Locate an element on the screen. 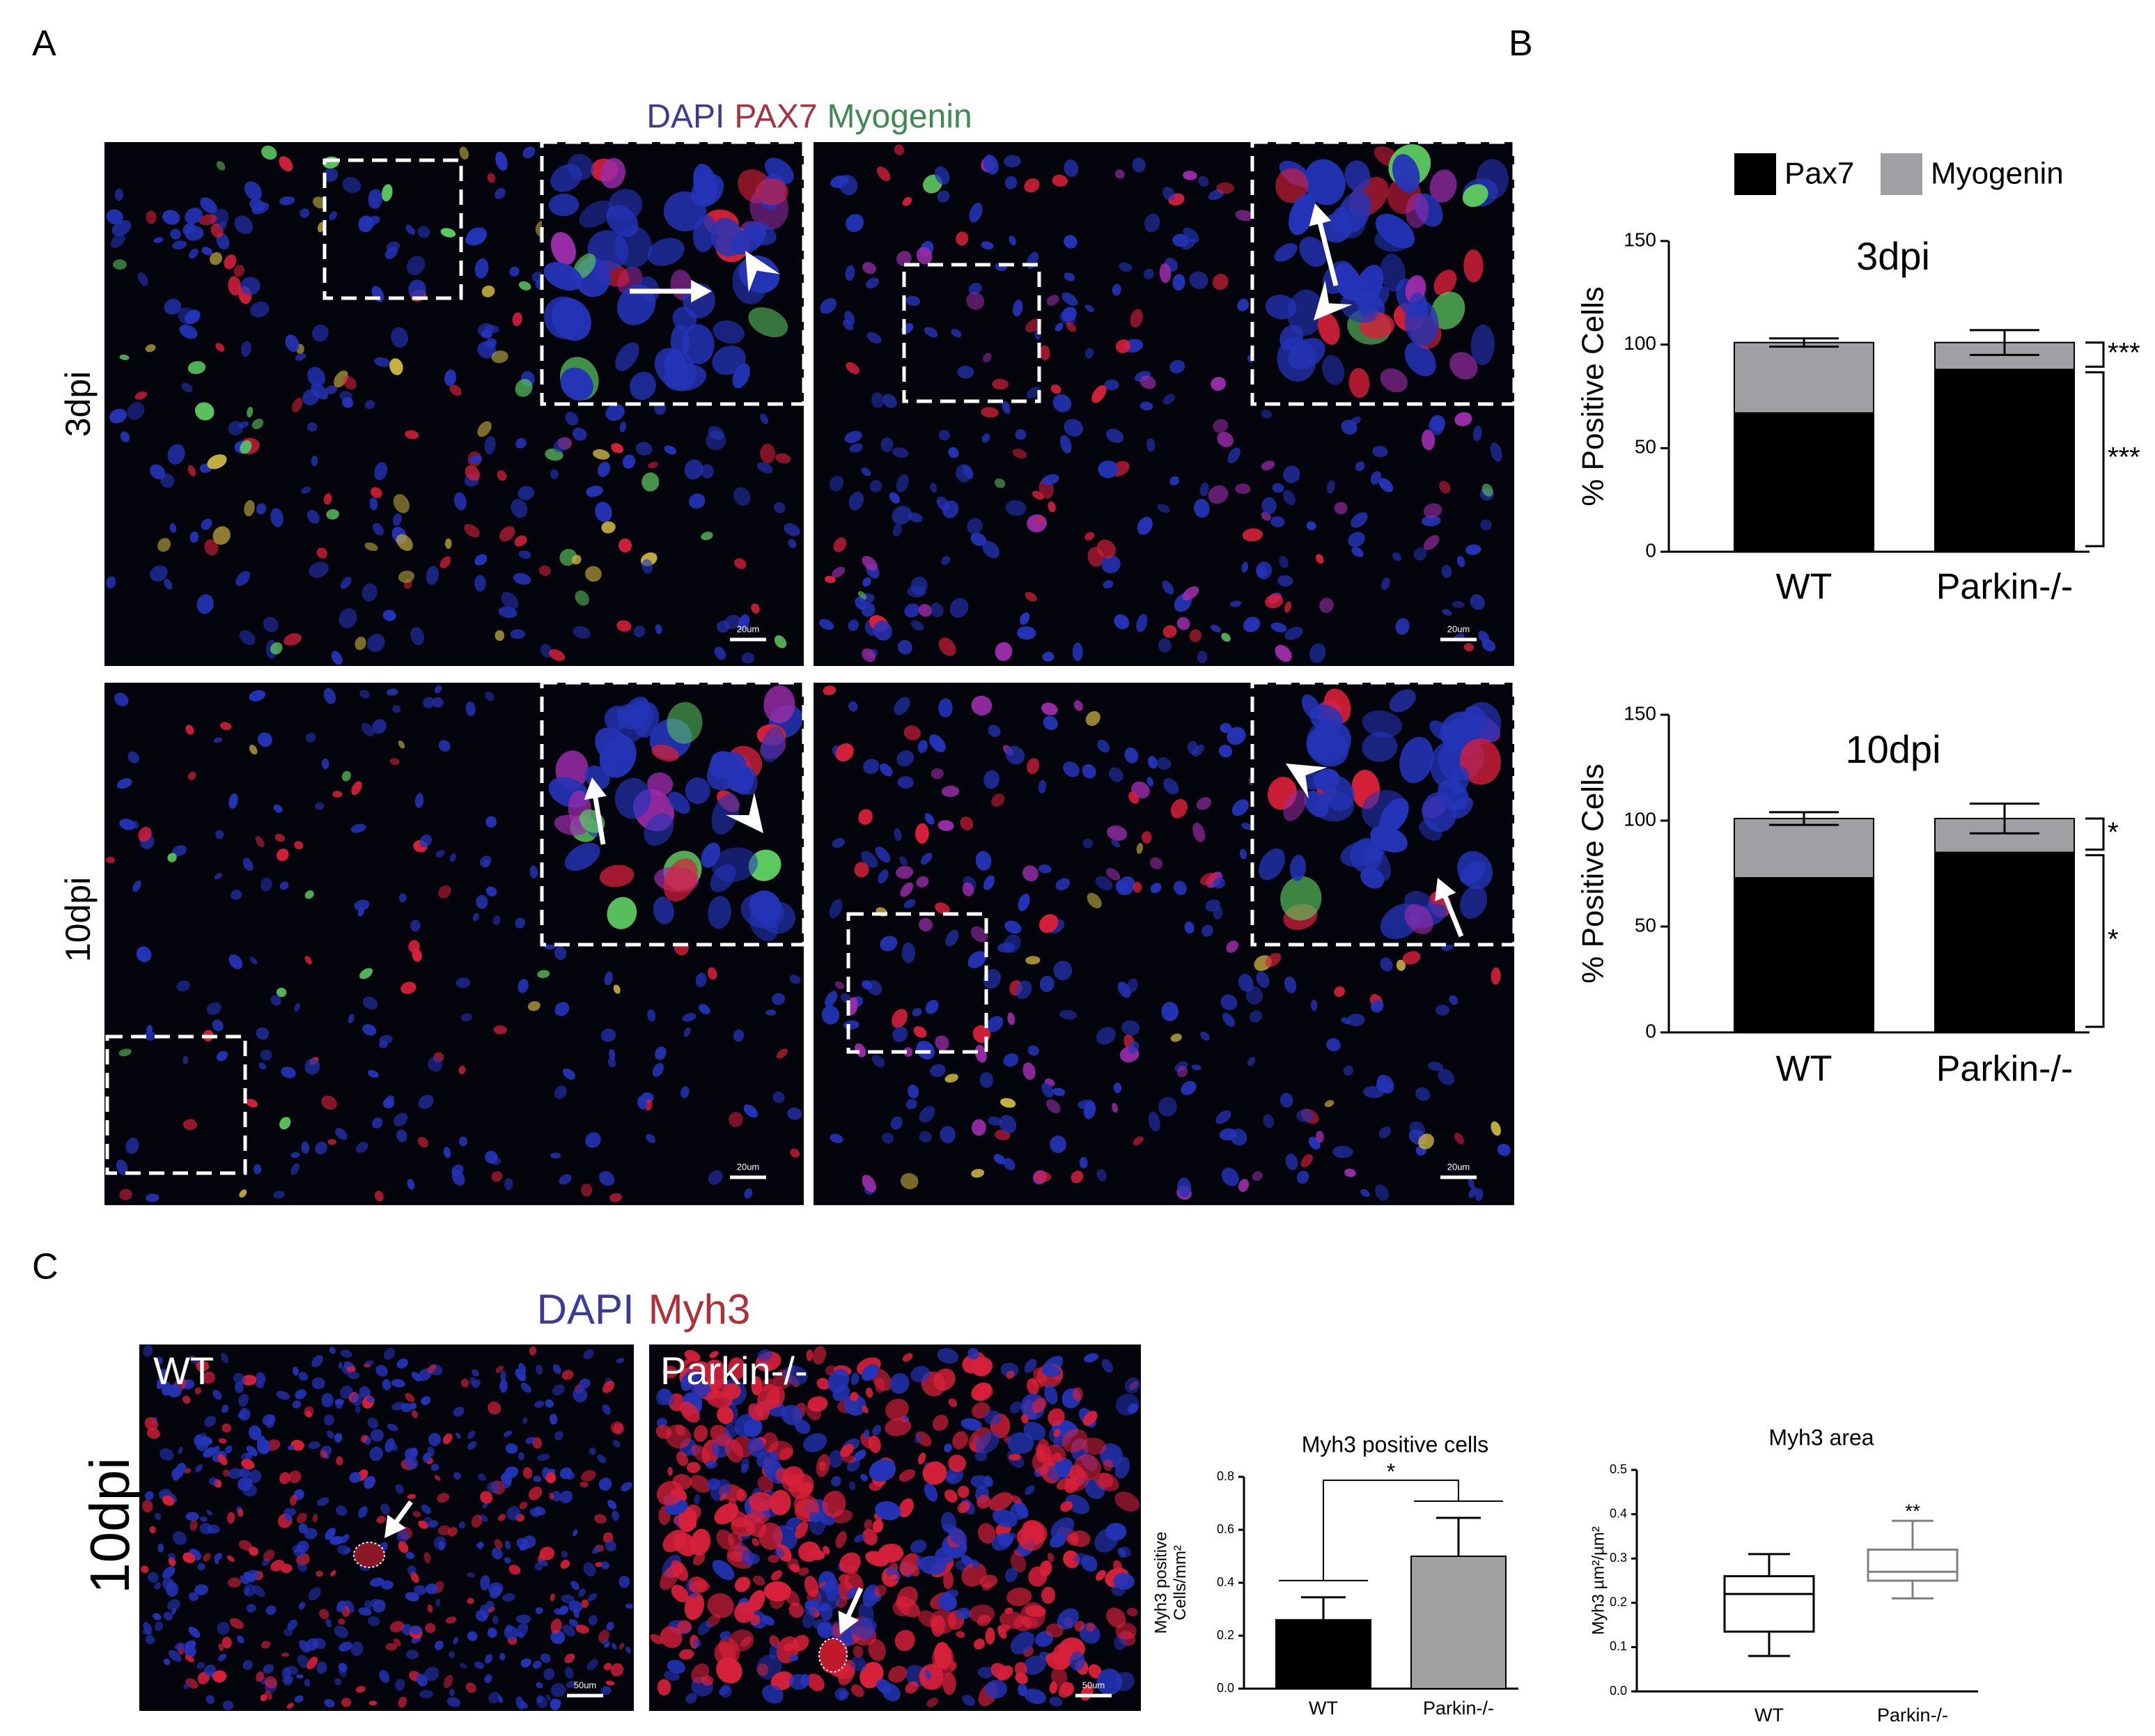 Image resolution: width=2155 pixels, height=1736 pixels. bar is located at coordinates (1323, 1654).